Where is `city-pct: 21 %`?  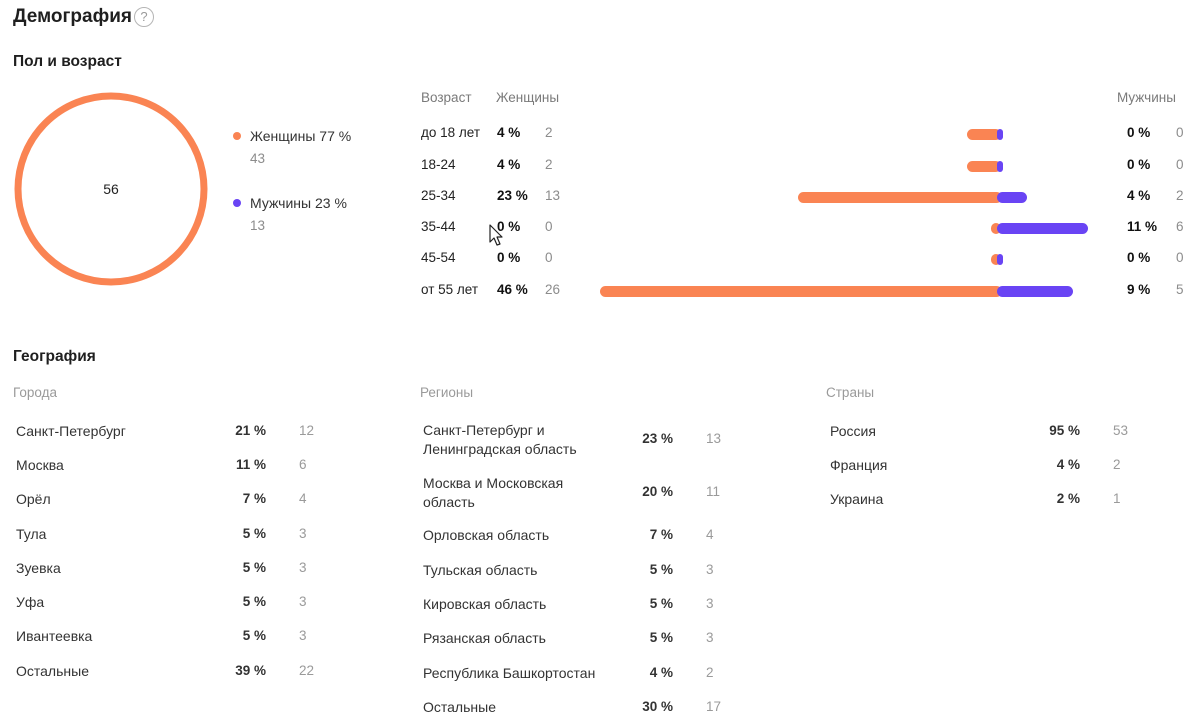 city-pct: 21 % is located at coordinates (250, 430).